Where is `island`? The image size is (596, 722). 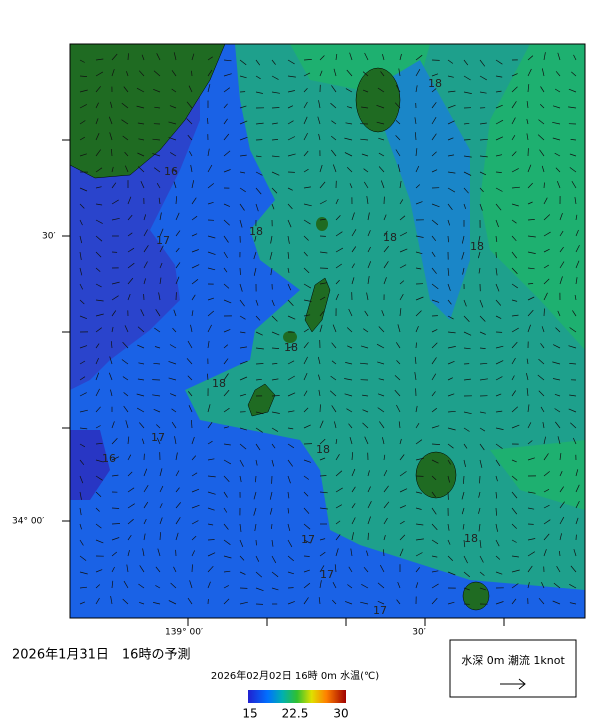 island is located at coordinates (476, 596).